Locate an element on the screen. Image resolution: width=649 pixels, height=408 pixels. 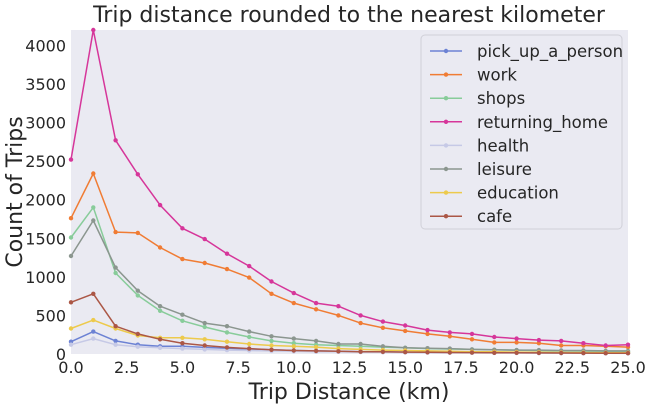
series-line is located at coordinates (349, 323).